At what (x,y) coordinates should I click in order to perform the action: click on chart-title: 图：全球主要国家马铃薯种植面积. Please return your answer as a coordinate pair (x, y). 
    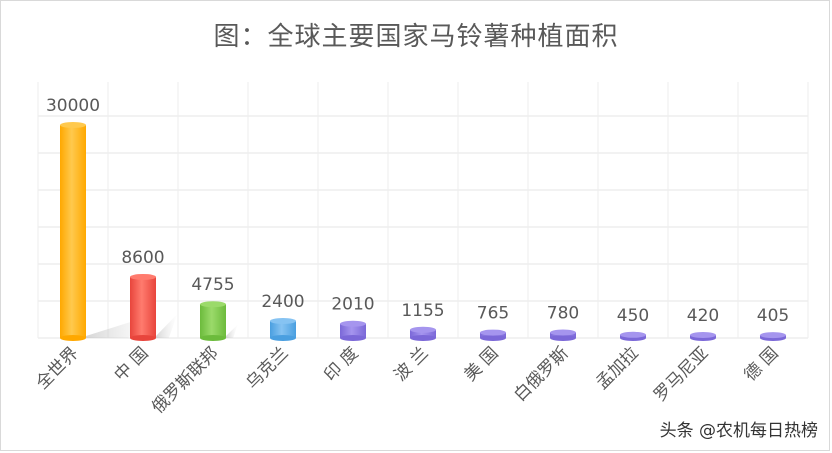
    Looking at the image, I should click on (416, 37).